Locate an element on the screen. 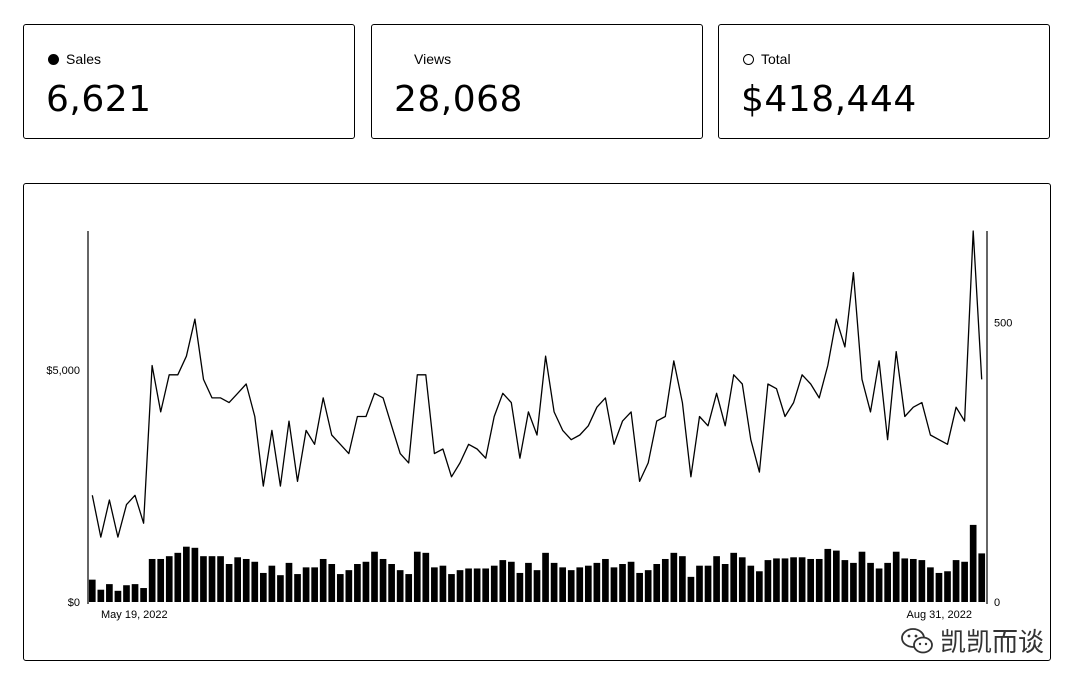 The image size is (1080, 684). x-axis-end-label: Aug 31, 2022 is located at coordinates (939, 615).